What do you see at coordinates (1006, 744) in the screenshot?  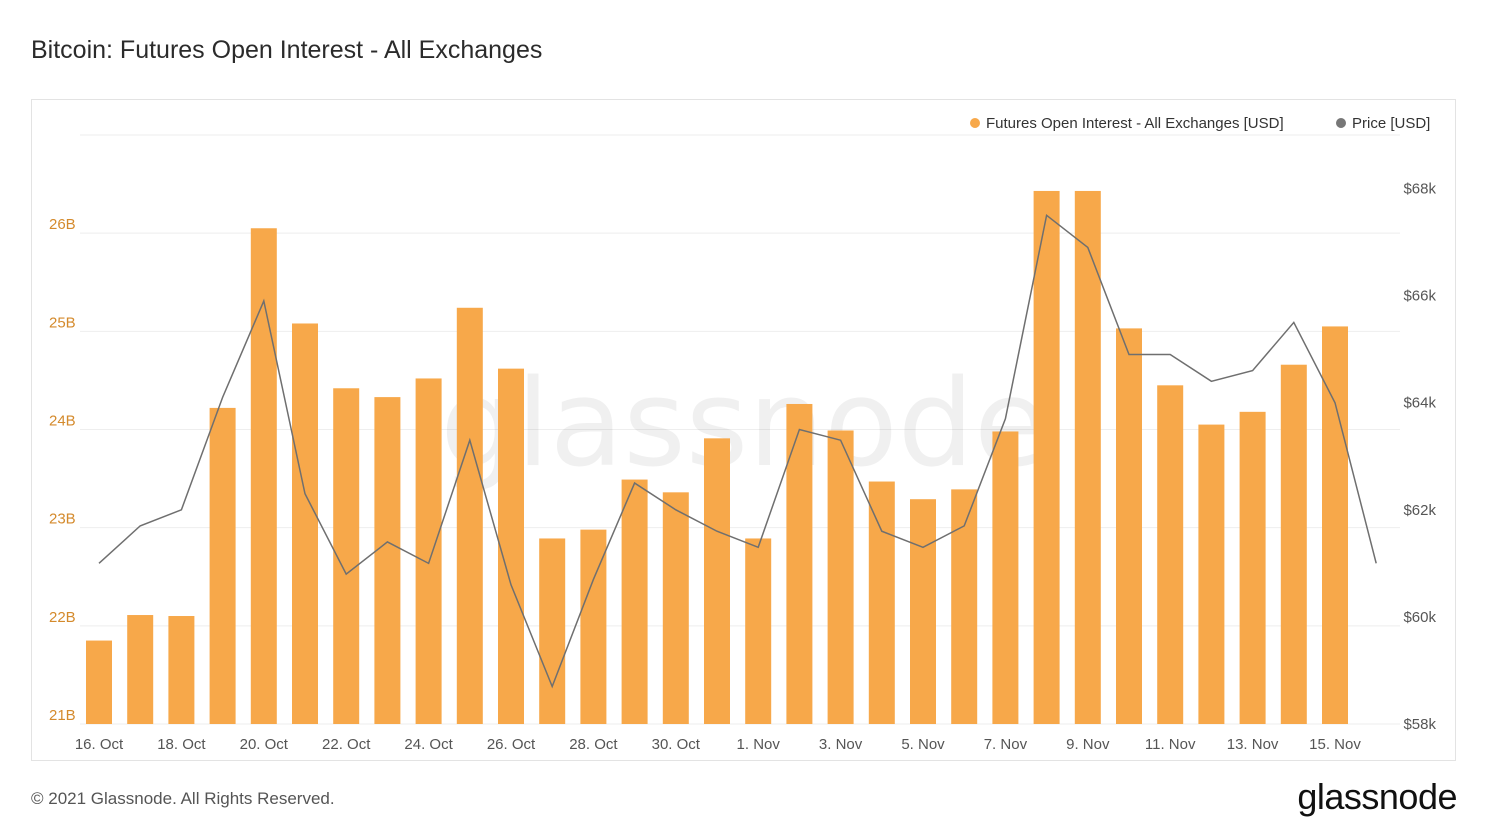 I see `x-tick-label: 7. Nov` at bounding box center [1006, 744].